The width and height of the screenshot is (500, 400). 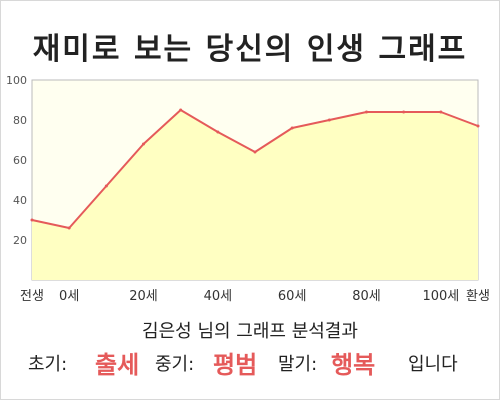 I want to click on mid-life-value: 평범, so click(x=235, y=365).